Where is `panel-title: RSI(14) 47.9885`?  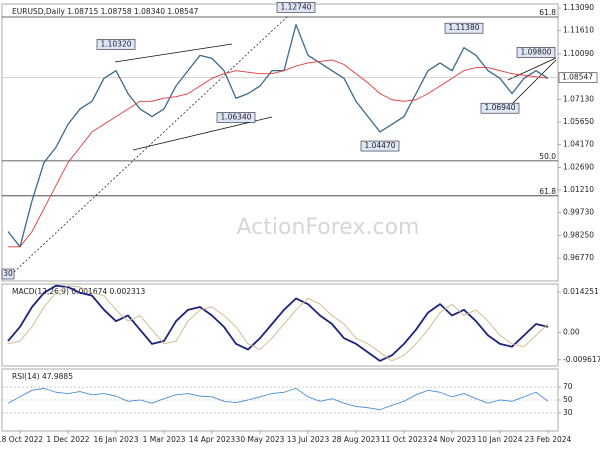
panel-title: RSI(14) 47.9885 is located at coordinates (42, 376).